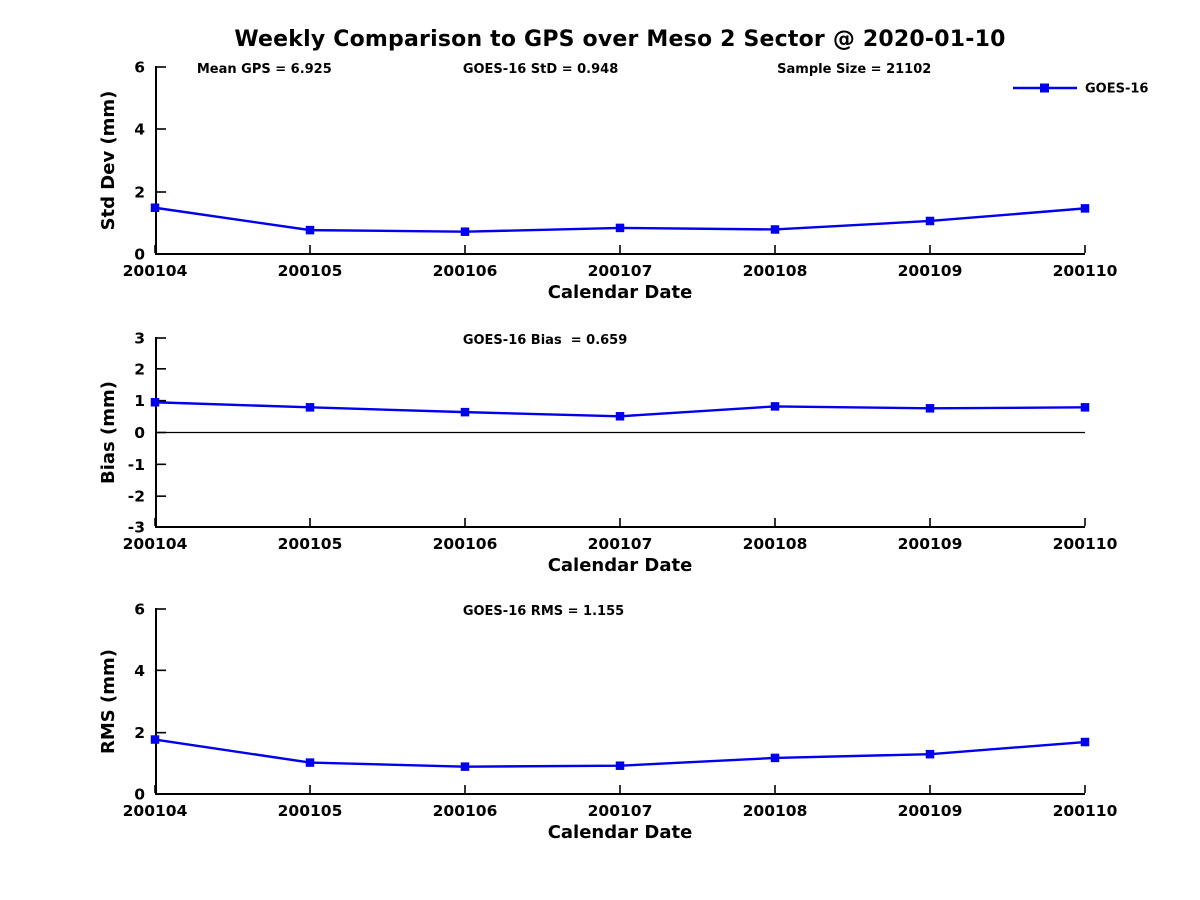 Image resolution: width=1200 pixels, height=900 pixels. Describe the element at coordinates (854, 69) in the screenshot. I see `annotation: Sample Size = 21102` at that location.